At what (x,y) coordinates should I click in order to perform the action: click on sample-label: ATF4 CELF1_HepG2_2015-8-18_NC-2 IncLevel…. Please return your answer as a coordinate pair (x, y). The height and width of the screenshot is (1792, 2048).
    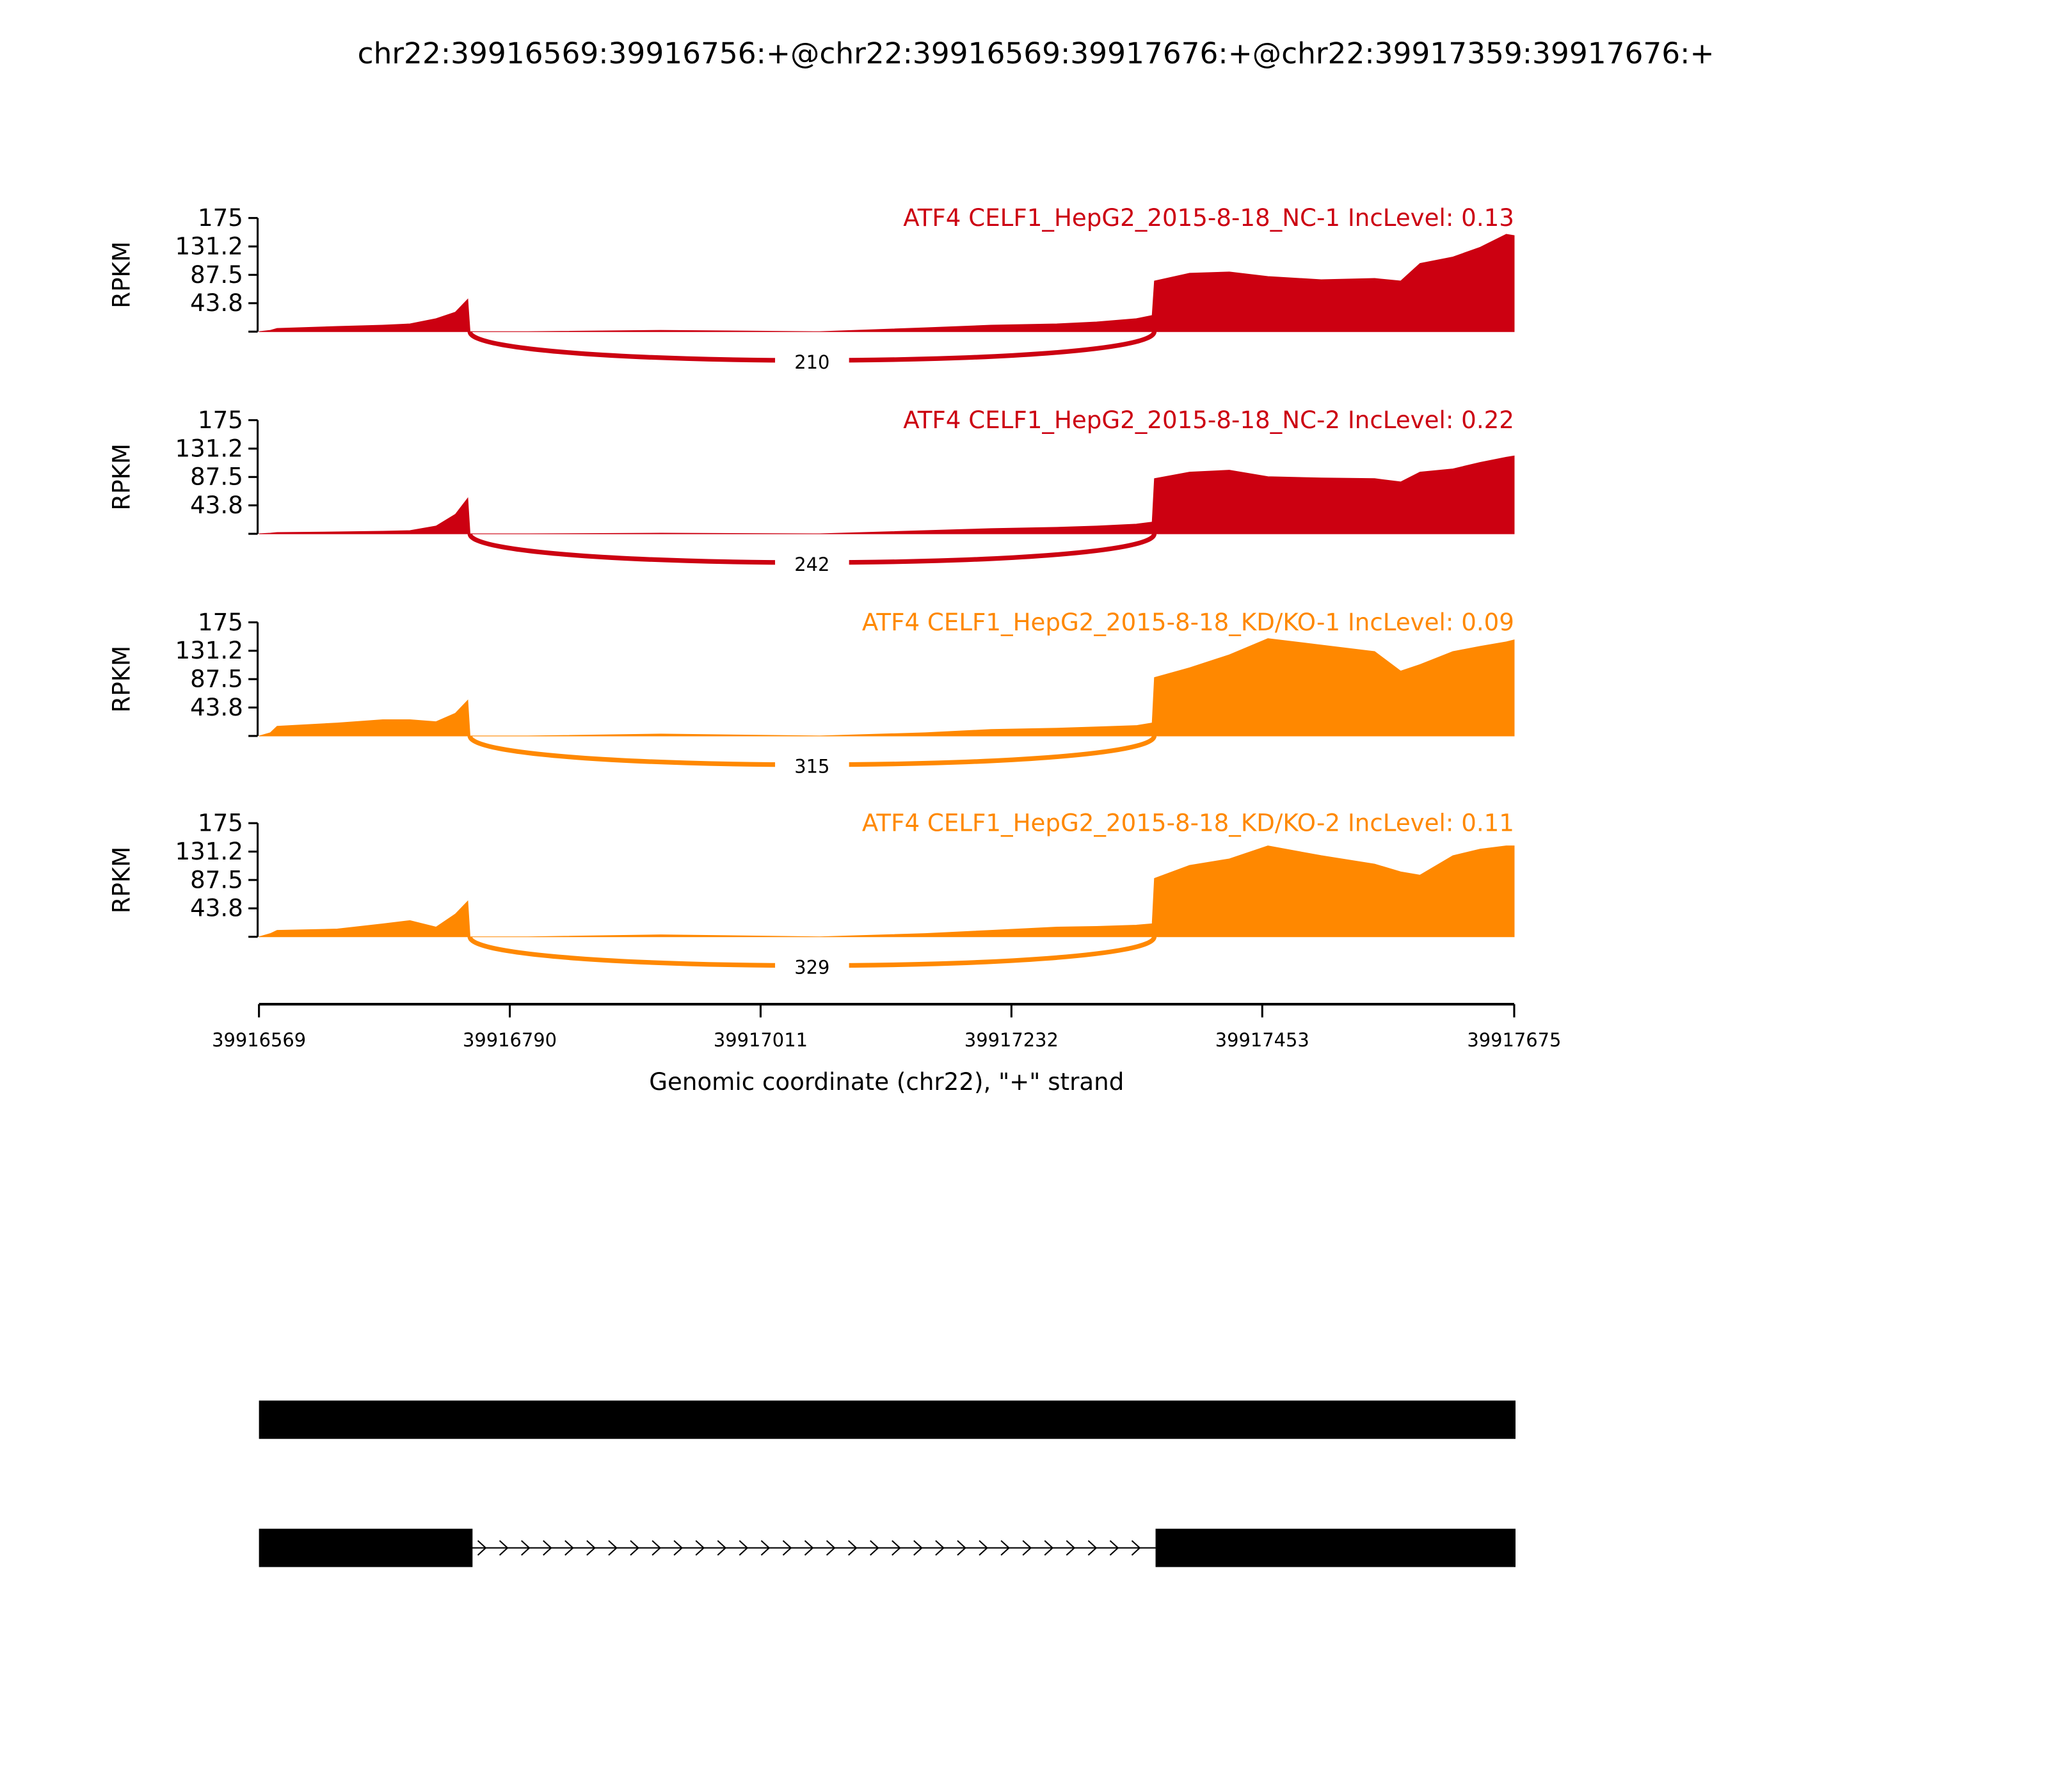
    Looking at the image, I should click on (1208, 420).